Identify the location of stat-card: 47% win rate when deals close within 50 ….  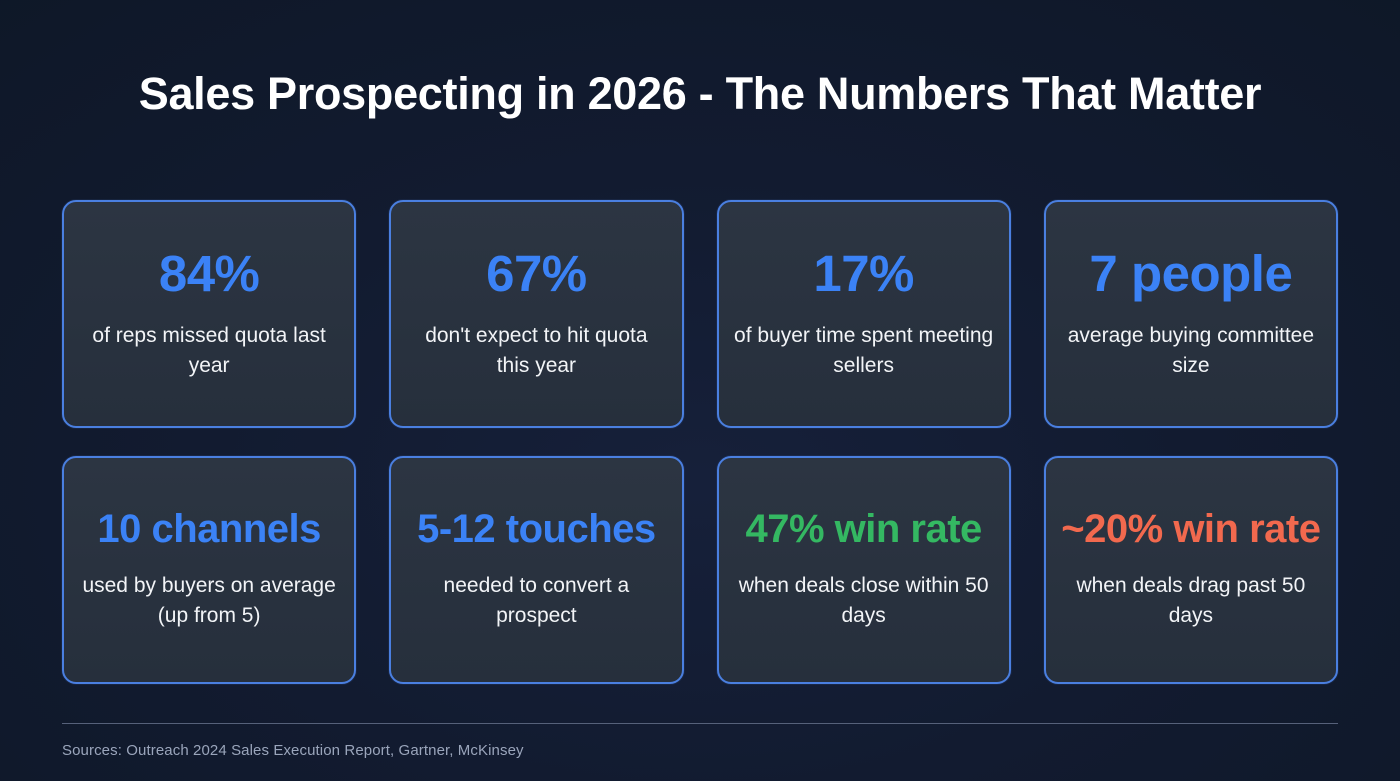
(863, 570).